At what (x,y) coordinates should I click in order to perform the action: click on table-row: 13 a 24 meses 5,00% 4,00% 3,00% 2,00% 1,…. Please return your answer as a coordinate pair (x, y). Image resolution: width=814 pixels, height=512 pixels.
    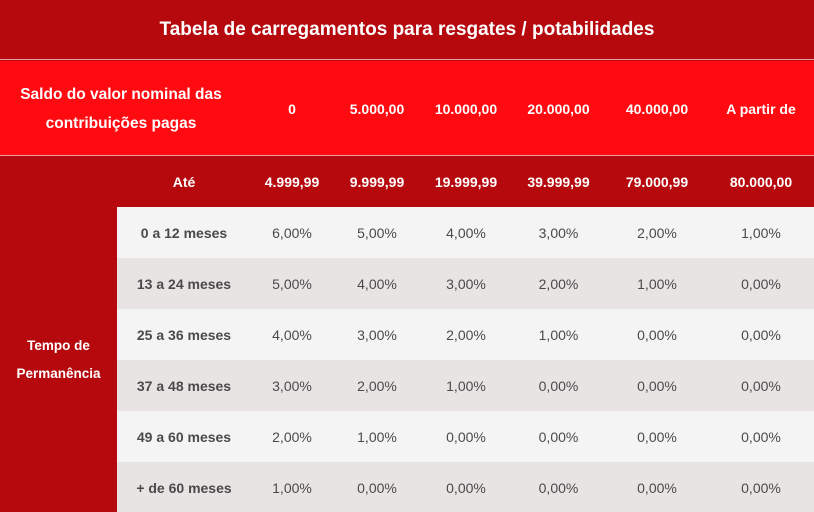
    Looking at the image, I should click on (465, 283).